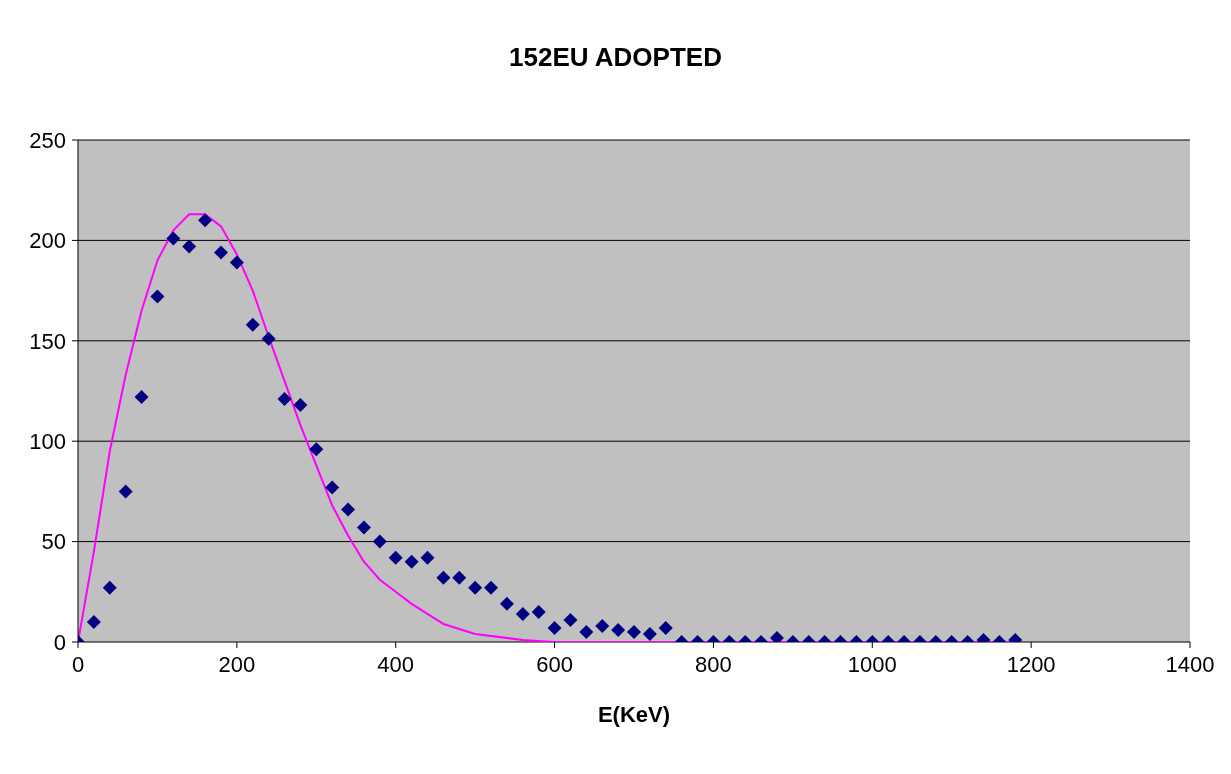  I want to click on y-tick-label: 50, so click(53, 542).